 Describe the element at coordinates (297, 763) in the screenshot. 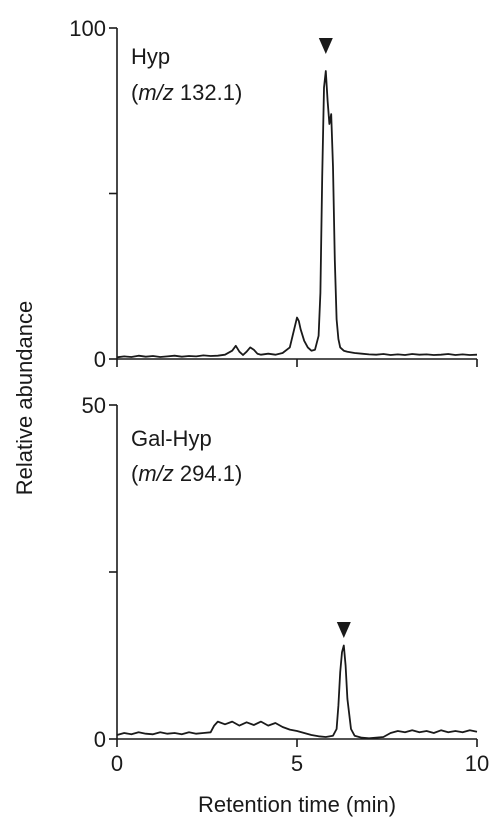

I see `x-tick-label: 5` at that location.